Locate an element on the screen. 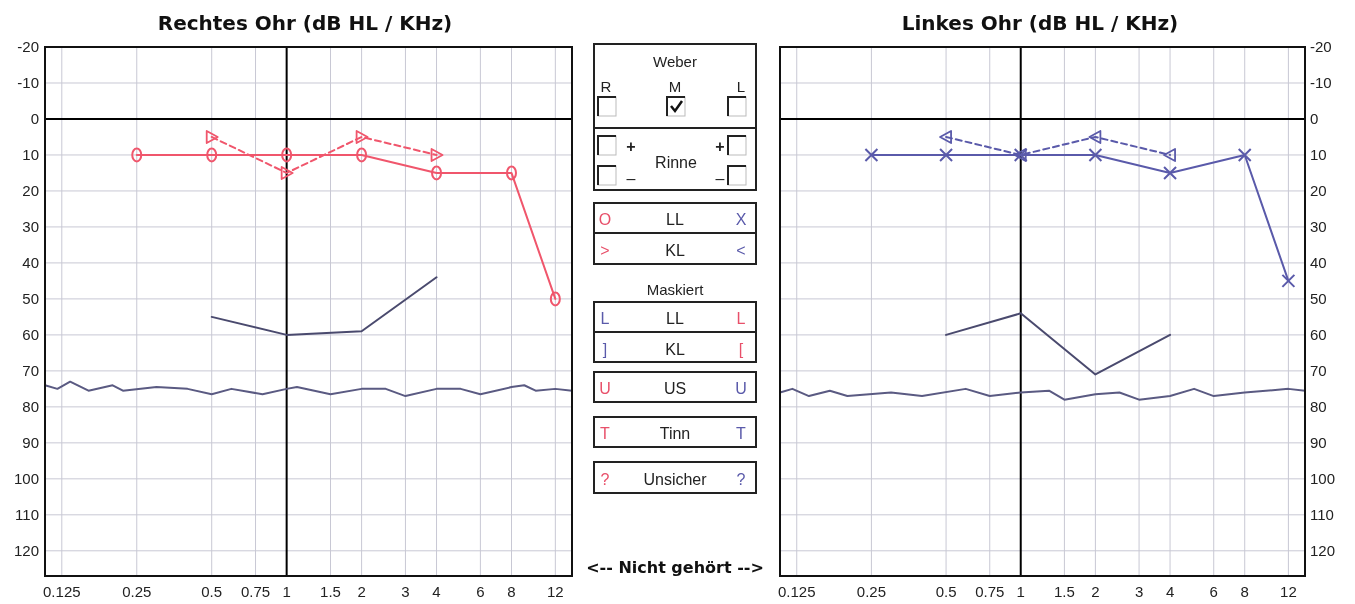  text: Tinn is located at coordinates (675, 433).